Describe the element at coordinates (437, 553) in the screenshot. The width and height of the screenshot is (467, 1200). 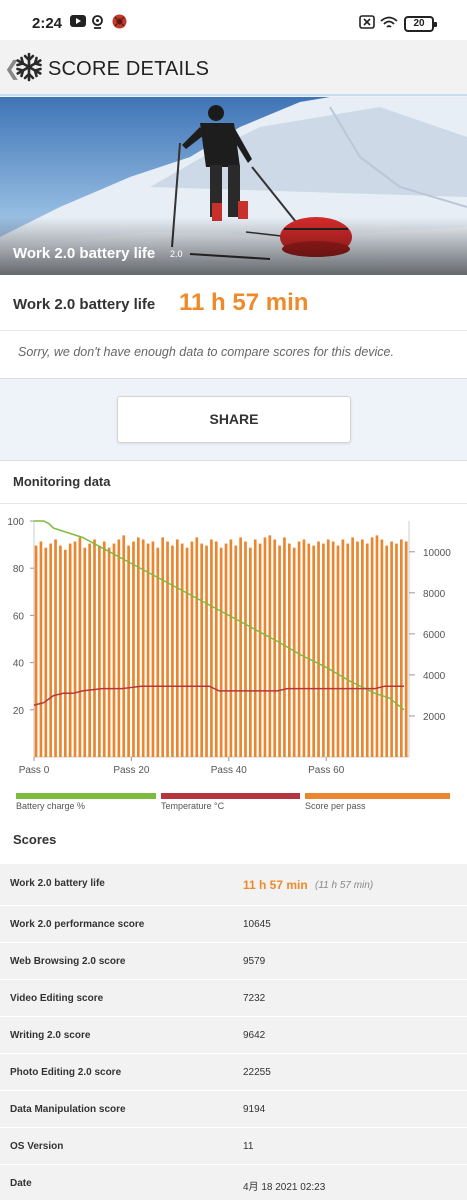
I see `y-right-tick-label: 10000` at that location.